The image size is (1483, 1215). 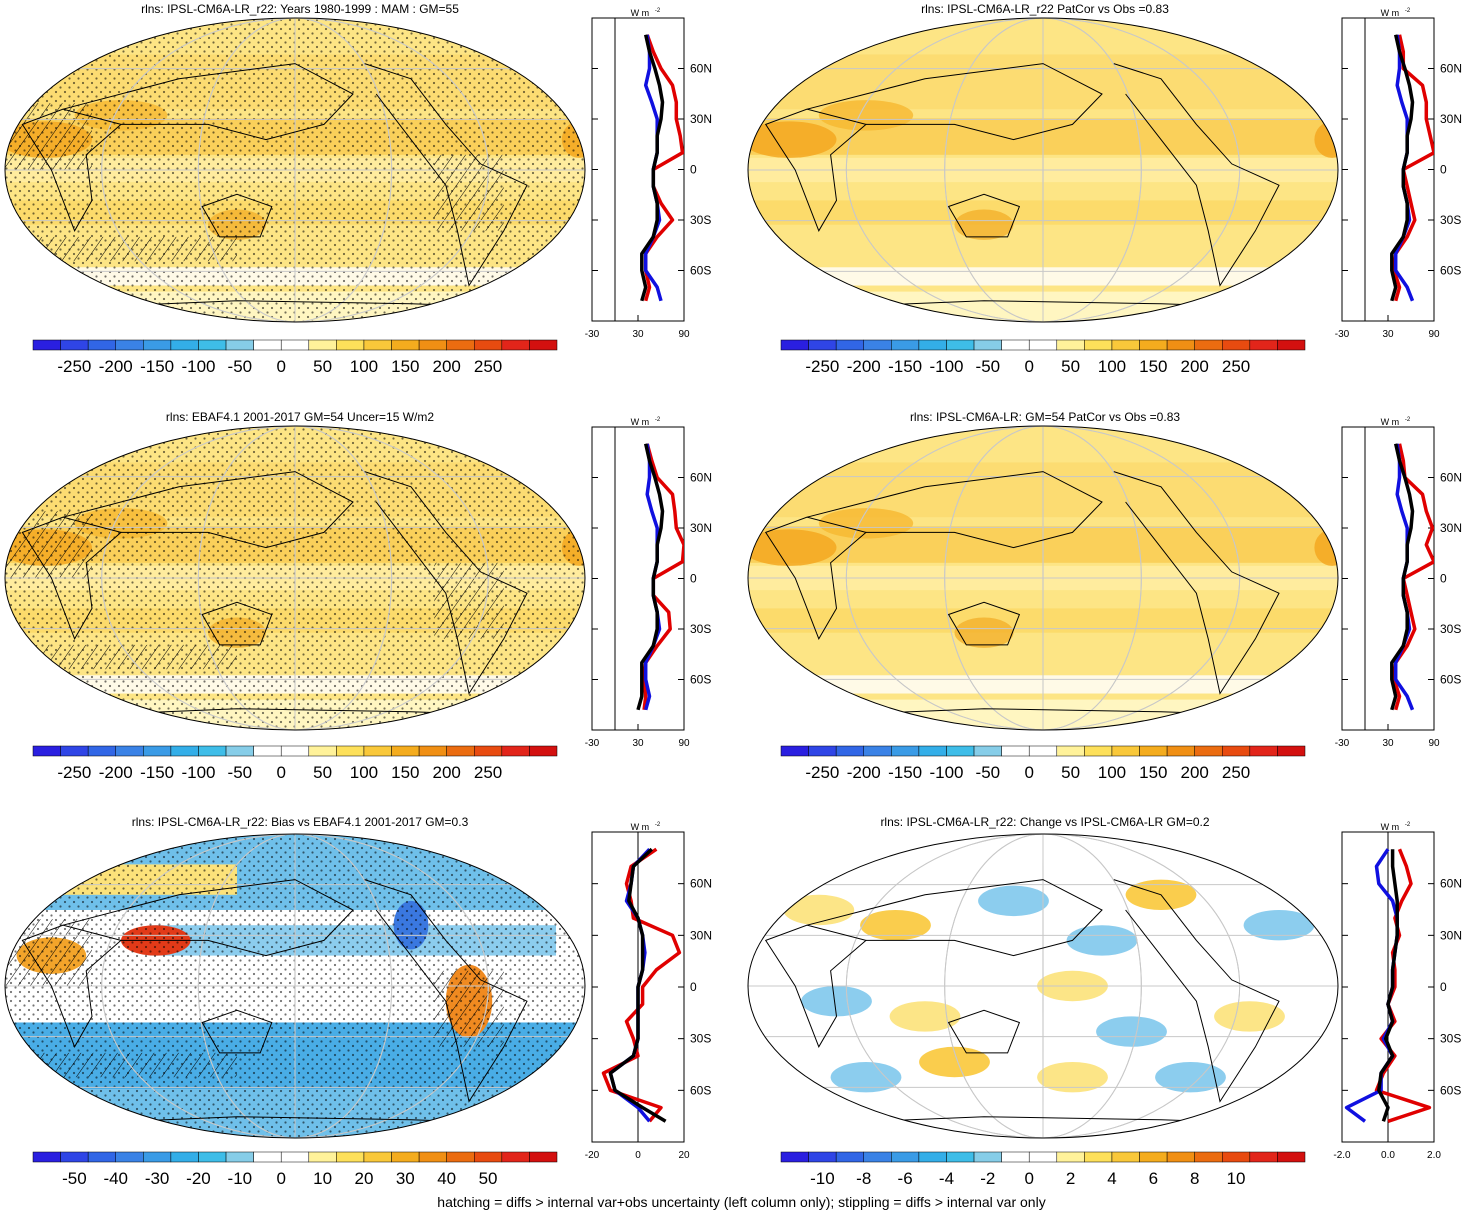 I want to click on zonal-profile-4: 60N 30N 0 30S 60S -30 30 90 W m -2, so click(x=1398, y=583).